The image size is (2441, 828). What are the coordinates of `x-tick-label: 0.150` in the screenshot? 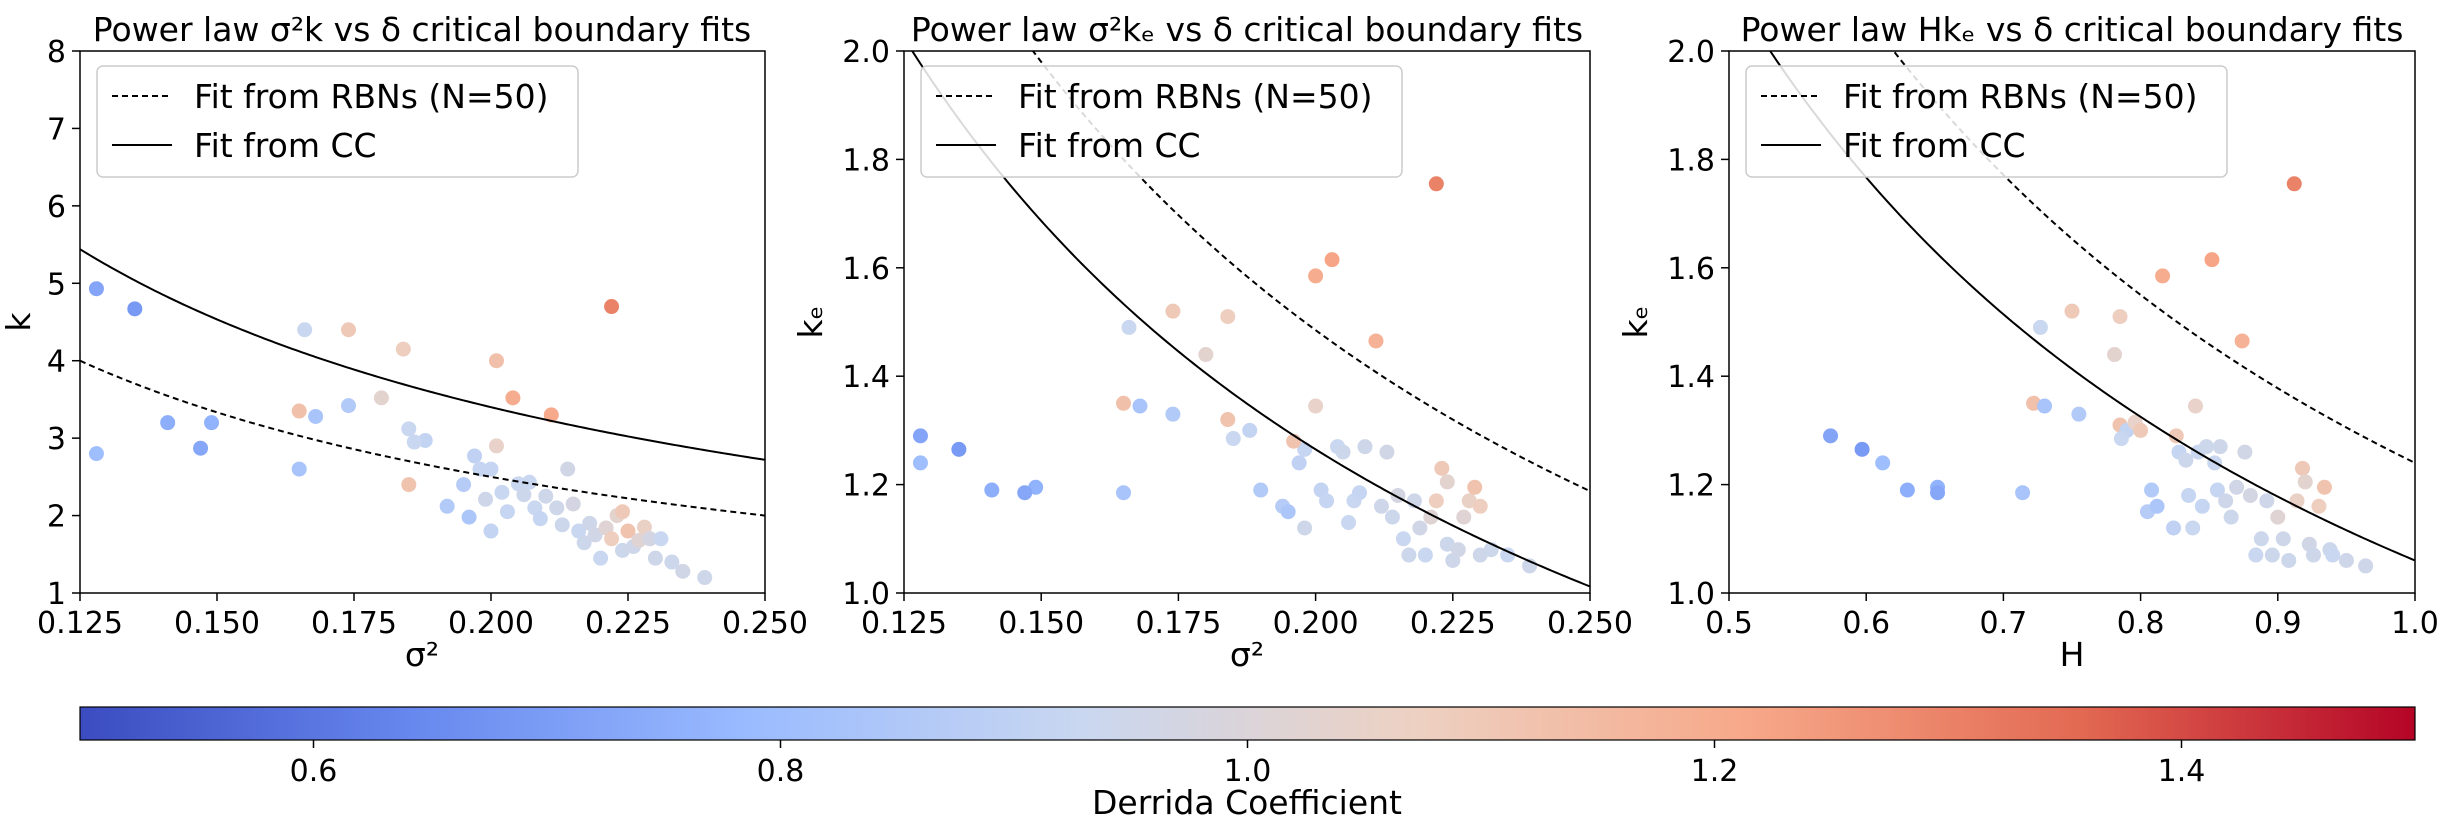 It's located at (1041, 623).